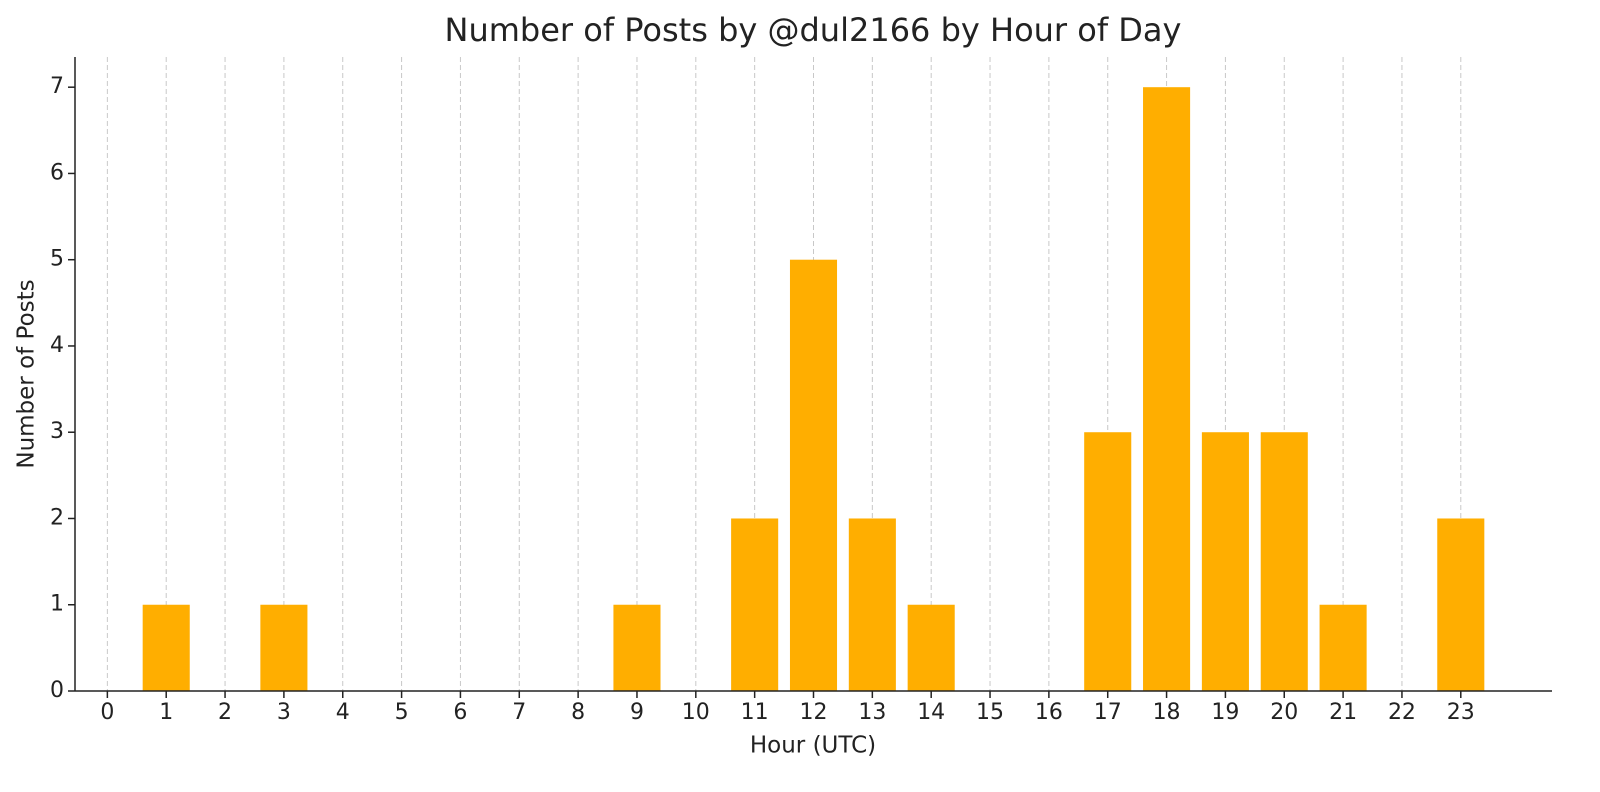 The width and height of the screenshot is (1600, 792). What do you see at coordinates (1167, 712) in the screenshot?
I see `x-tick-label: 18` at bounding box center [1167, 712].